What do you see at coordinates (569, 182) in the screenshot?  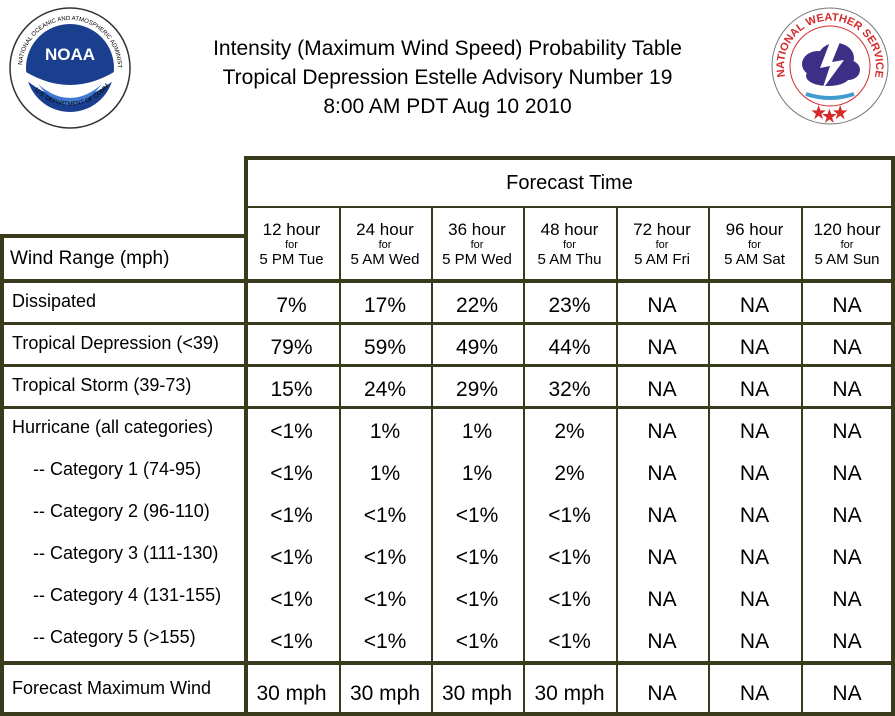 I see `forecast-time-label: Forecast Time` at bounding box center [569, 182].